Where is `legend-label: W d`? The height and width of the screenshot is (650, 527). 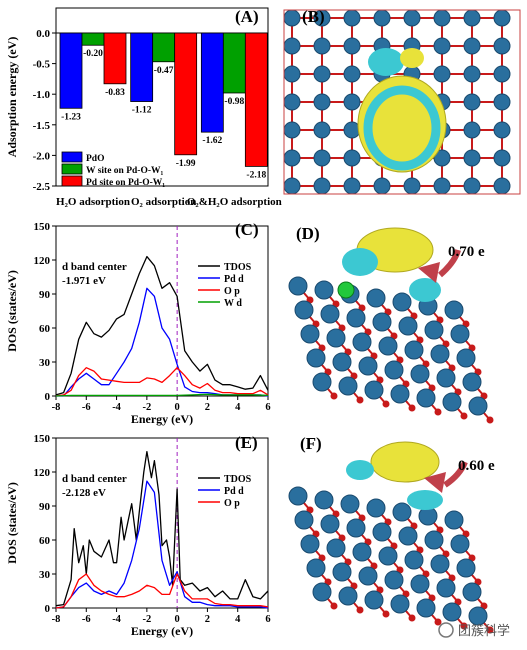
legend-label: W d is located at coordinates (233, 303).